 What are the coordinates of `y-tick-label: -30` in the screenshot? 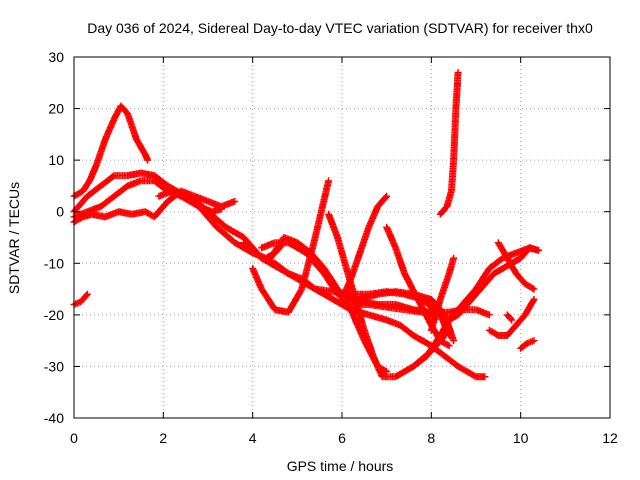 It's located at (54, 366).